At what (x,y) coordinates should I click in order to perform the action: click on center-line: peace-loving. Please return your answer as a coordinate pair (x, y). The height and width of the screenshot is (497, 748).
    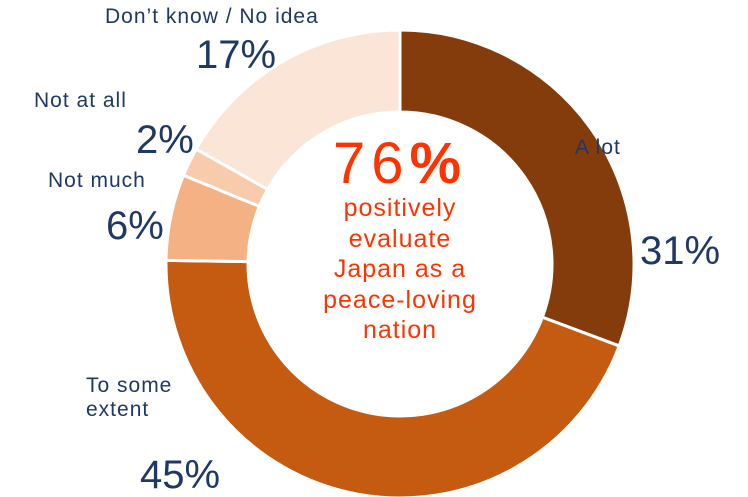
    Looking at the image, I should click on (400, 299).